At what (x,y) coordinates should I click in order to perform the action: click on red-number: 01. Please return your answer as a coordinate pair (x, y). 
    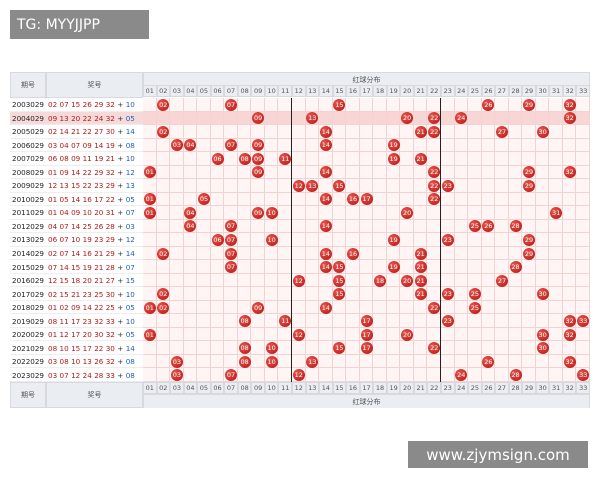
    Looking at the image, I should click on (53, 199).